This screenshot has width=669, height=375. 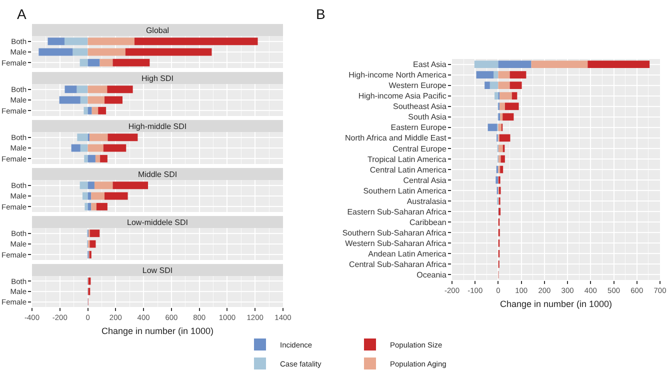 I want to click on y-tick-label: Southeast Asia, so click(x=420, y=107).